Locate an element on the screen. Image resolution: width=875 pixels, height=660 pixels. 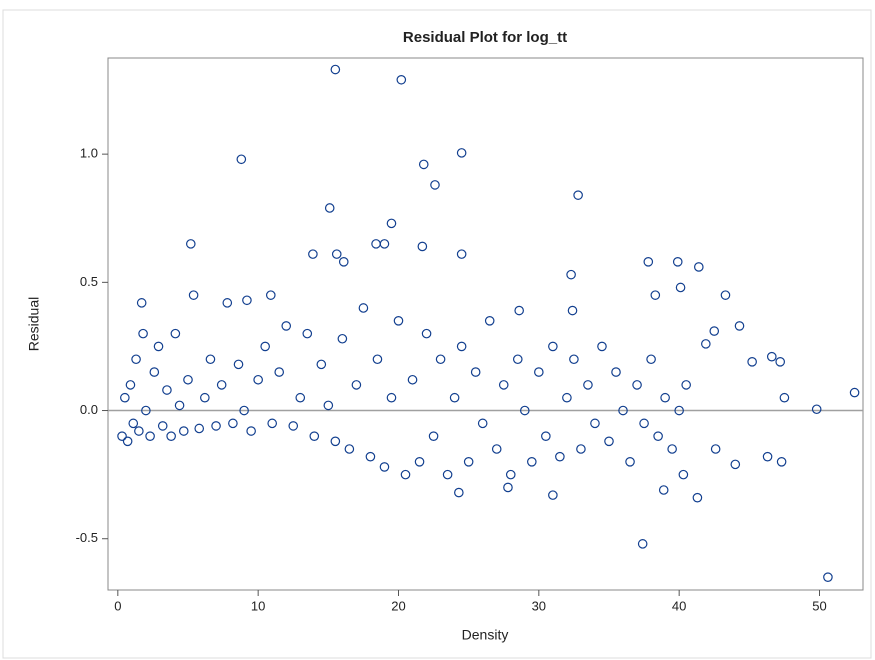
x-axis-title: Density is located at coordinates (485, 635).